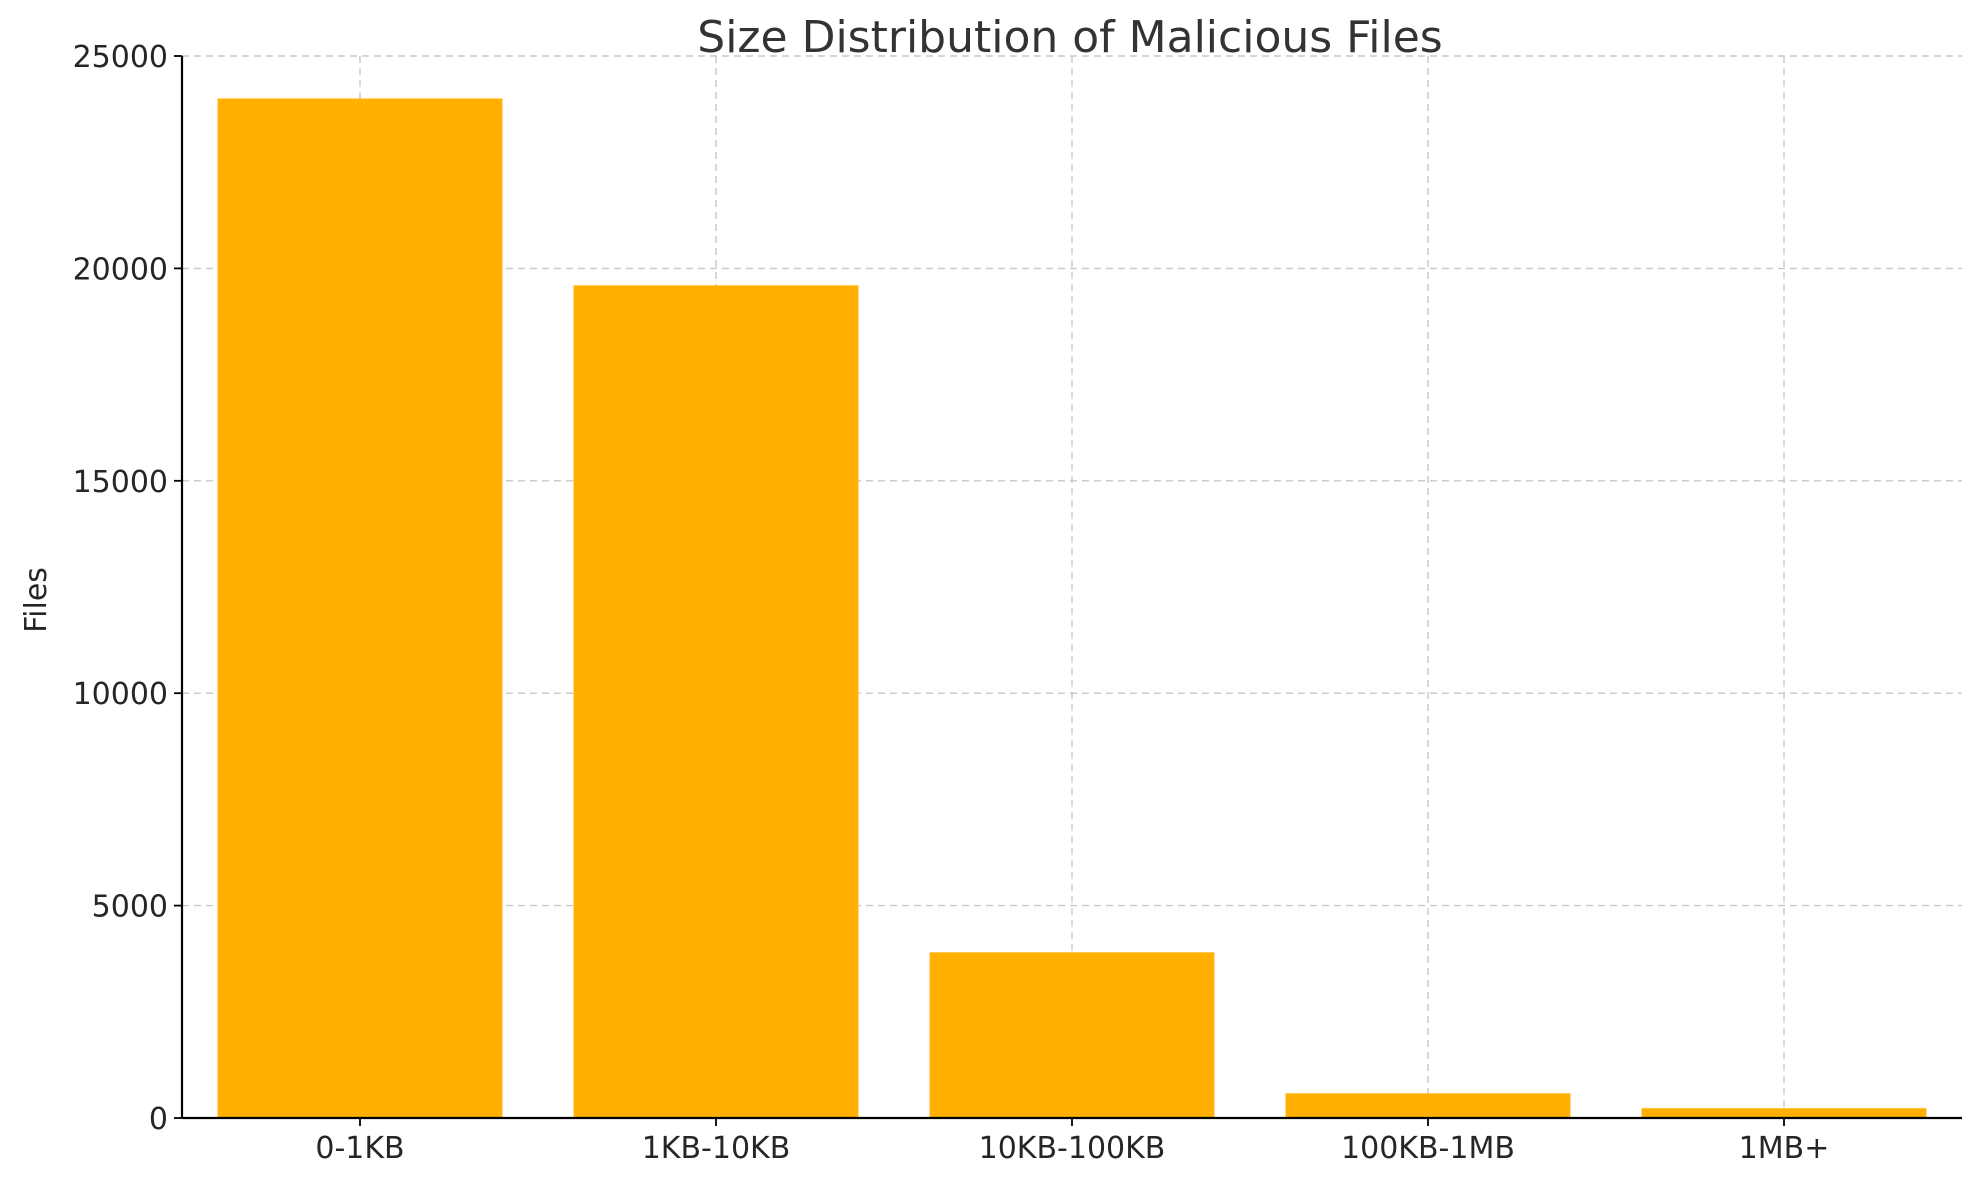 The width and height of the screenshot is (1979, 1180). What do you see at coordinates (716, 1148) in the screenshot?
I see `x-tick-label-1: 1KB-10KB` at bounding box center [716, 1148].